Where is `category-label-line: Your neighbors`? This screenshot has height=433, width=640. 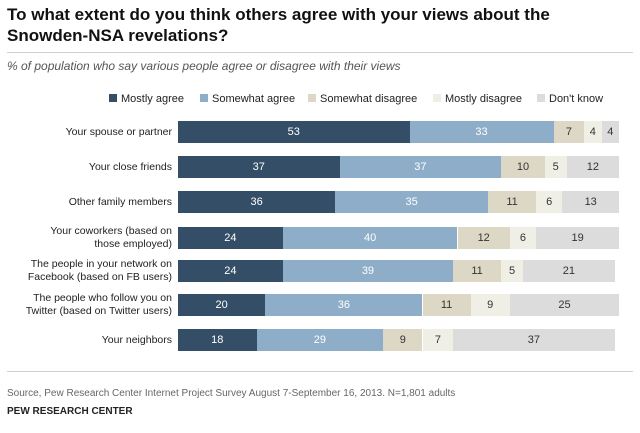 category-label-line: Your neighbors is located at coordinates (136, 339).